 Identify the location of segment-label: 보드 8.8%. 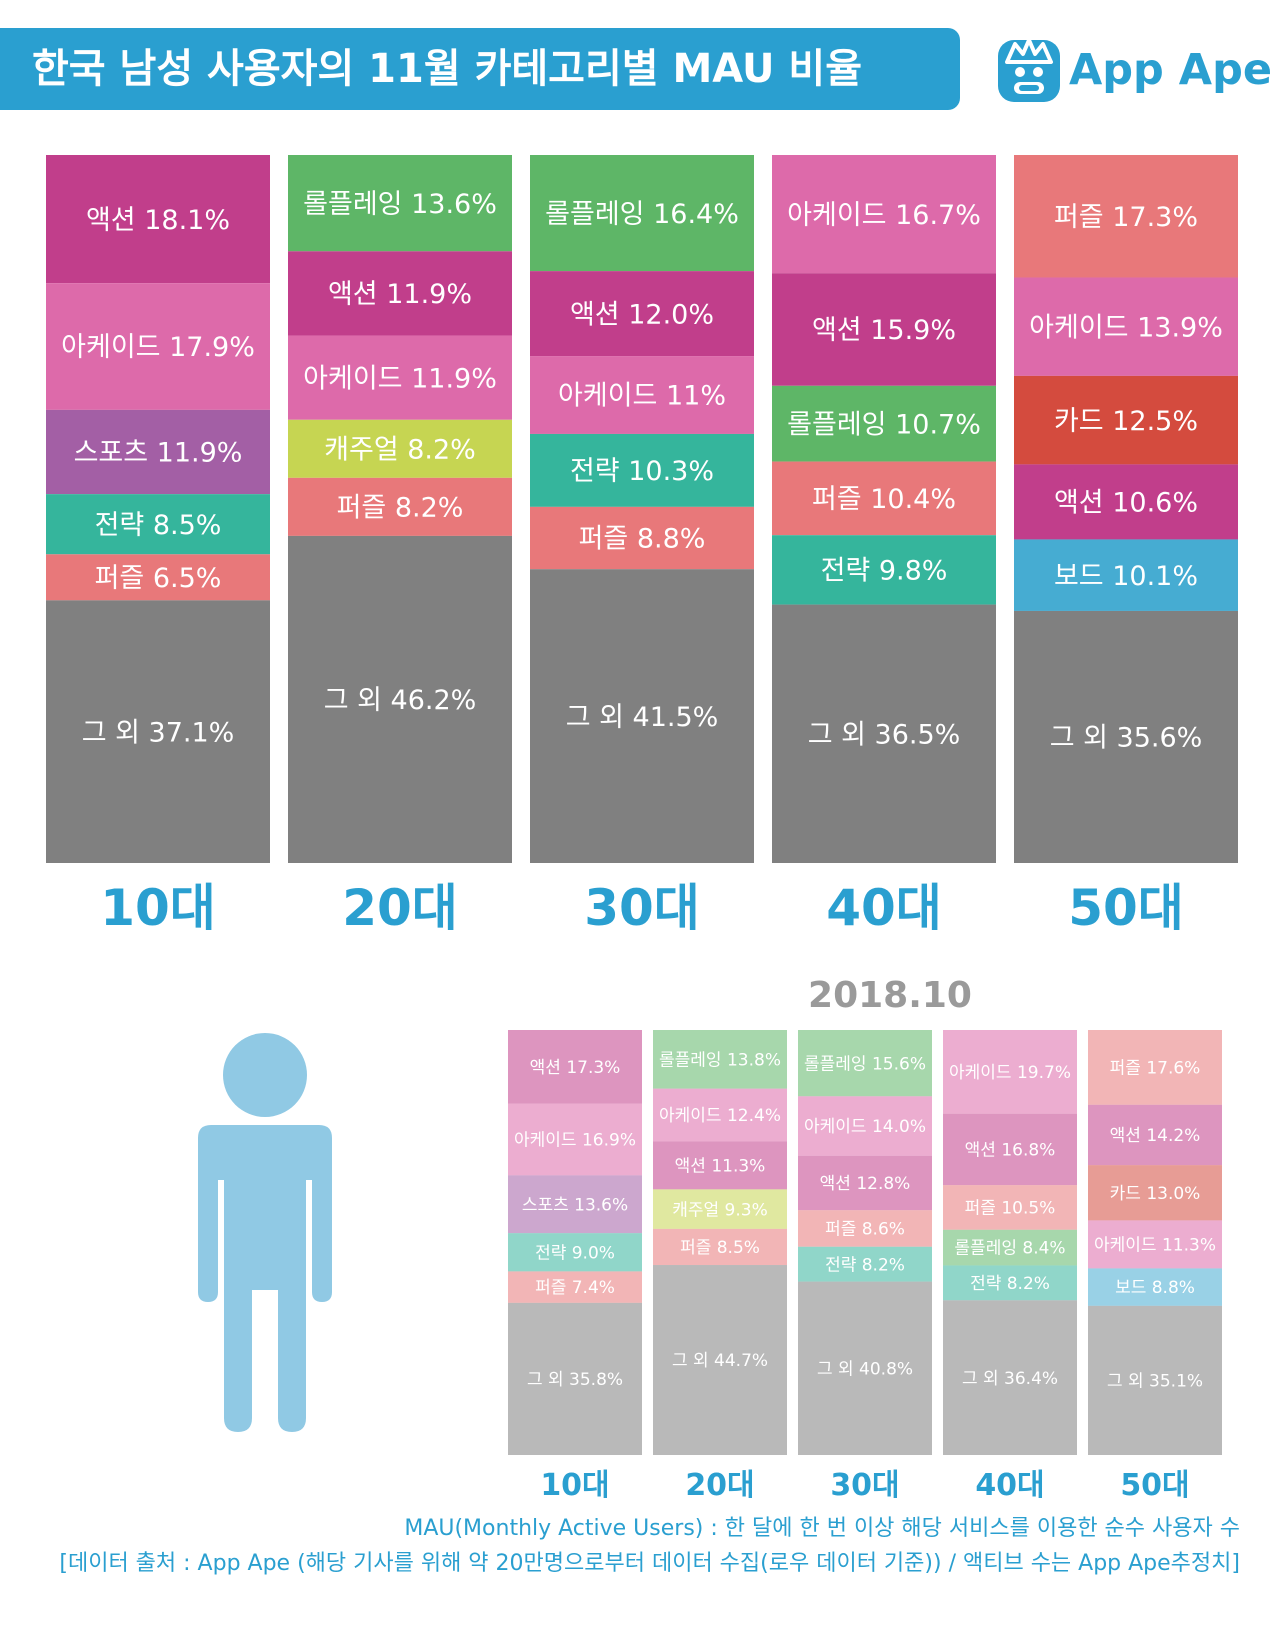
(1155, 1288).